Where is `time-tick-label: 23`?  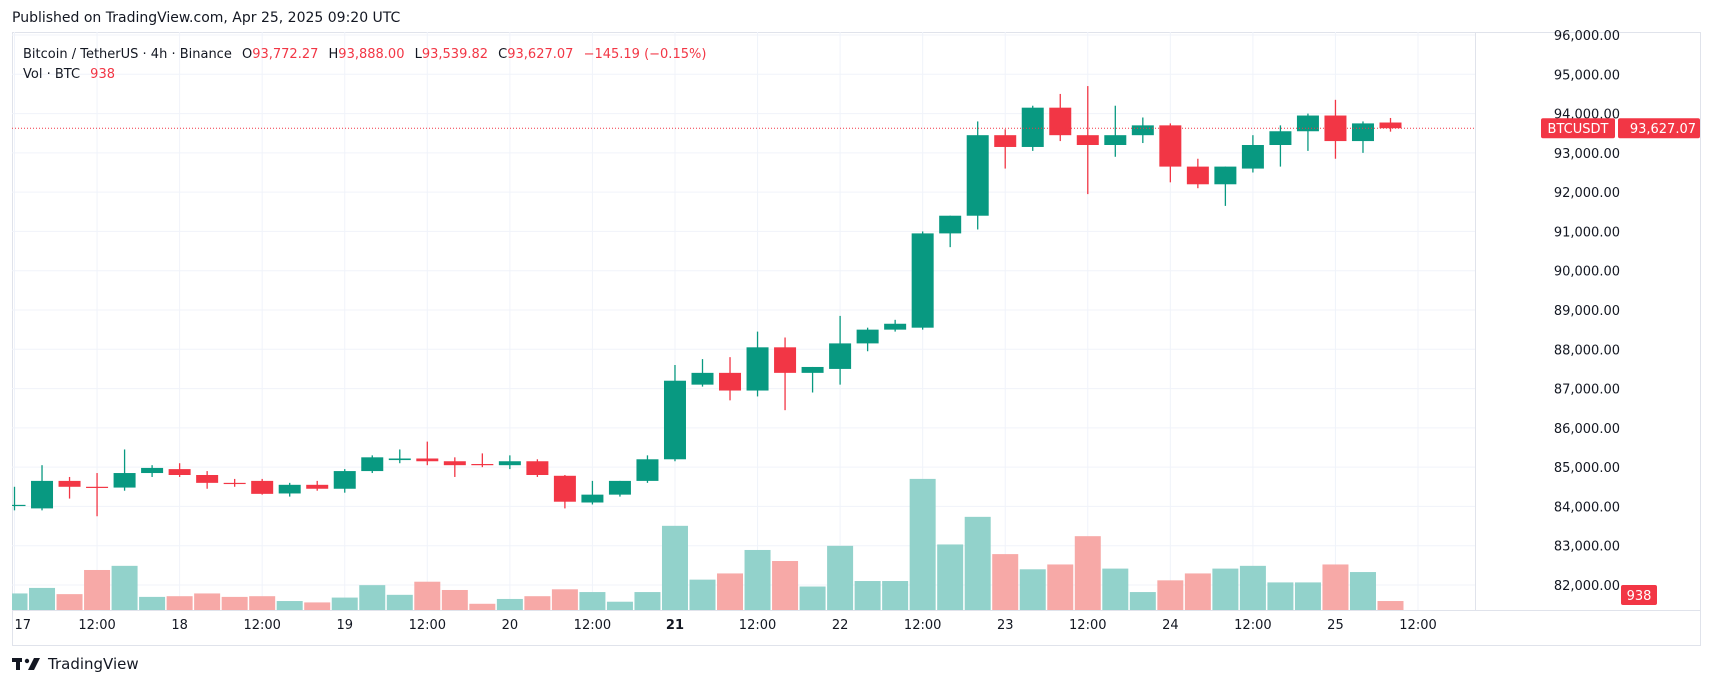
time-tick-label: 23 is located at coordinates (1005, 625).